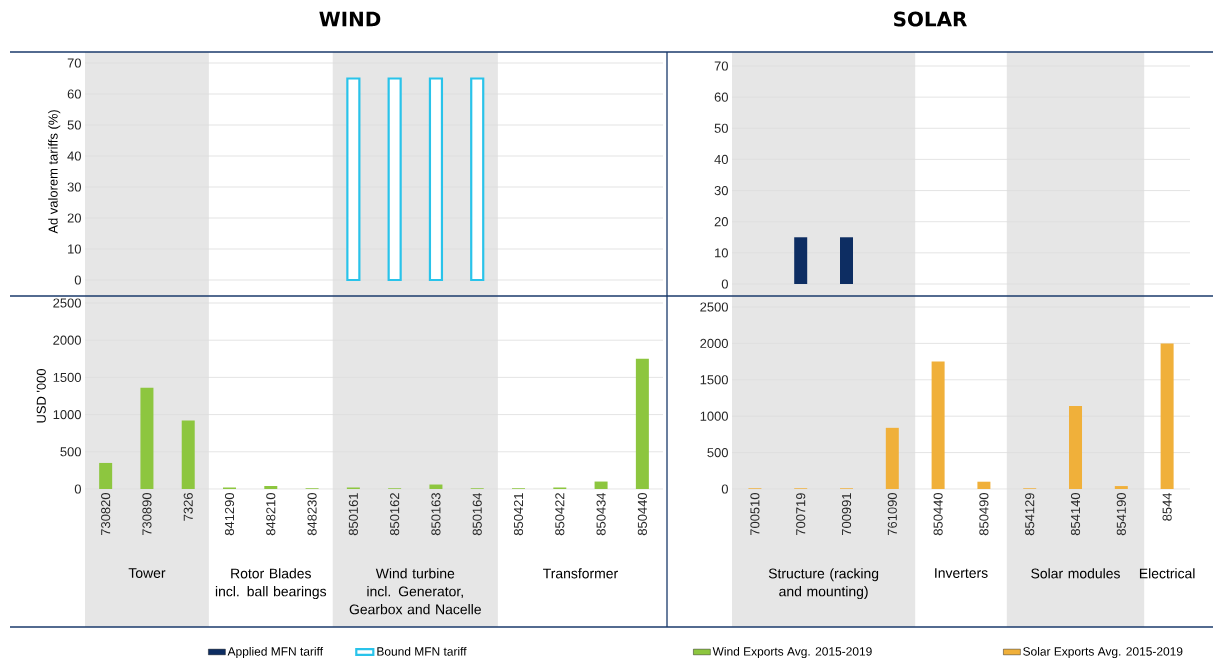 Image resolution: width=1213 pixels, height=660 pixels. Describe the element at coordinates (54, 172) in the screenshot. I see `y-axis-title: Ad valorem tariffs (%)` at that location.